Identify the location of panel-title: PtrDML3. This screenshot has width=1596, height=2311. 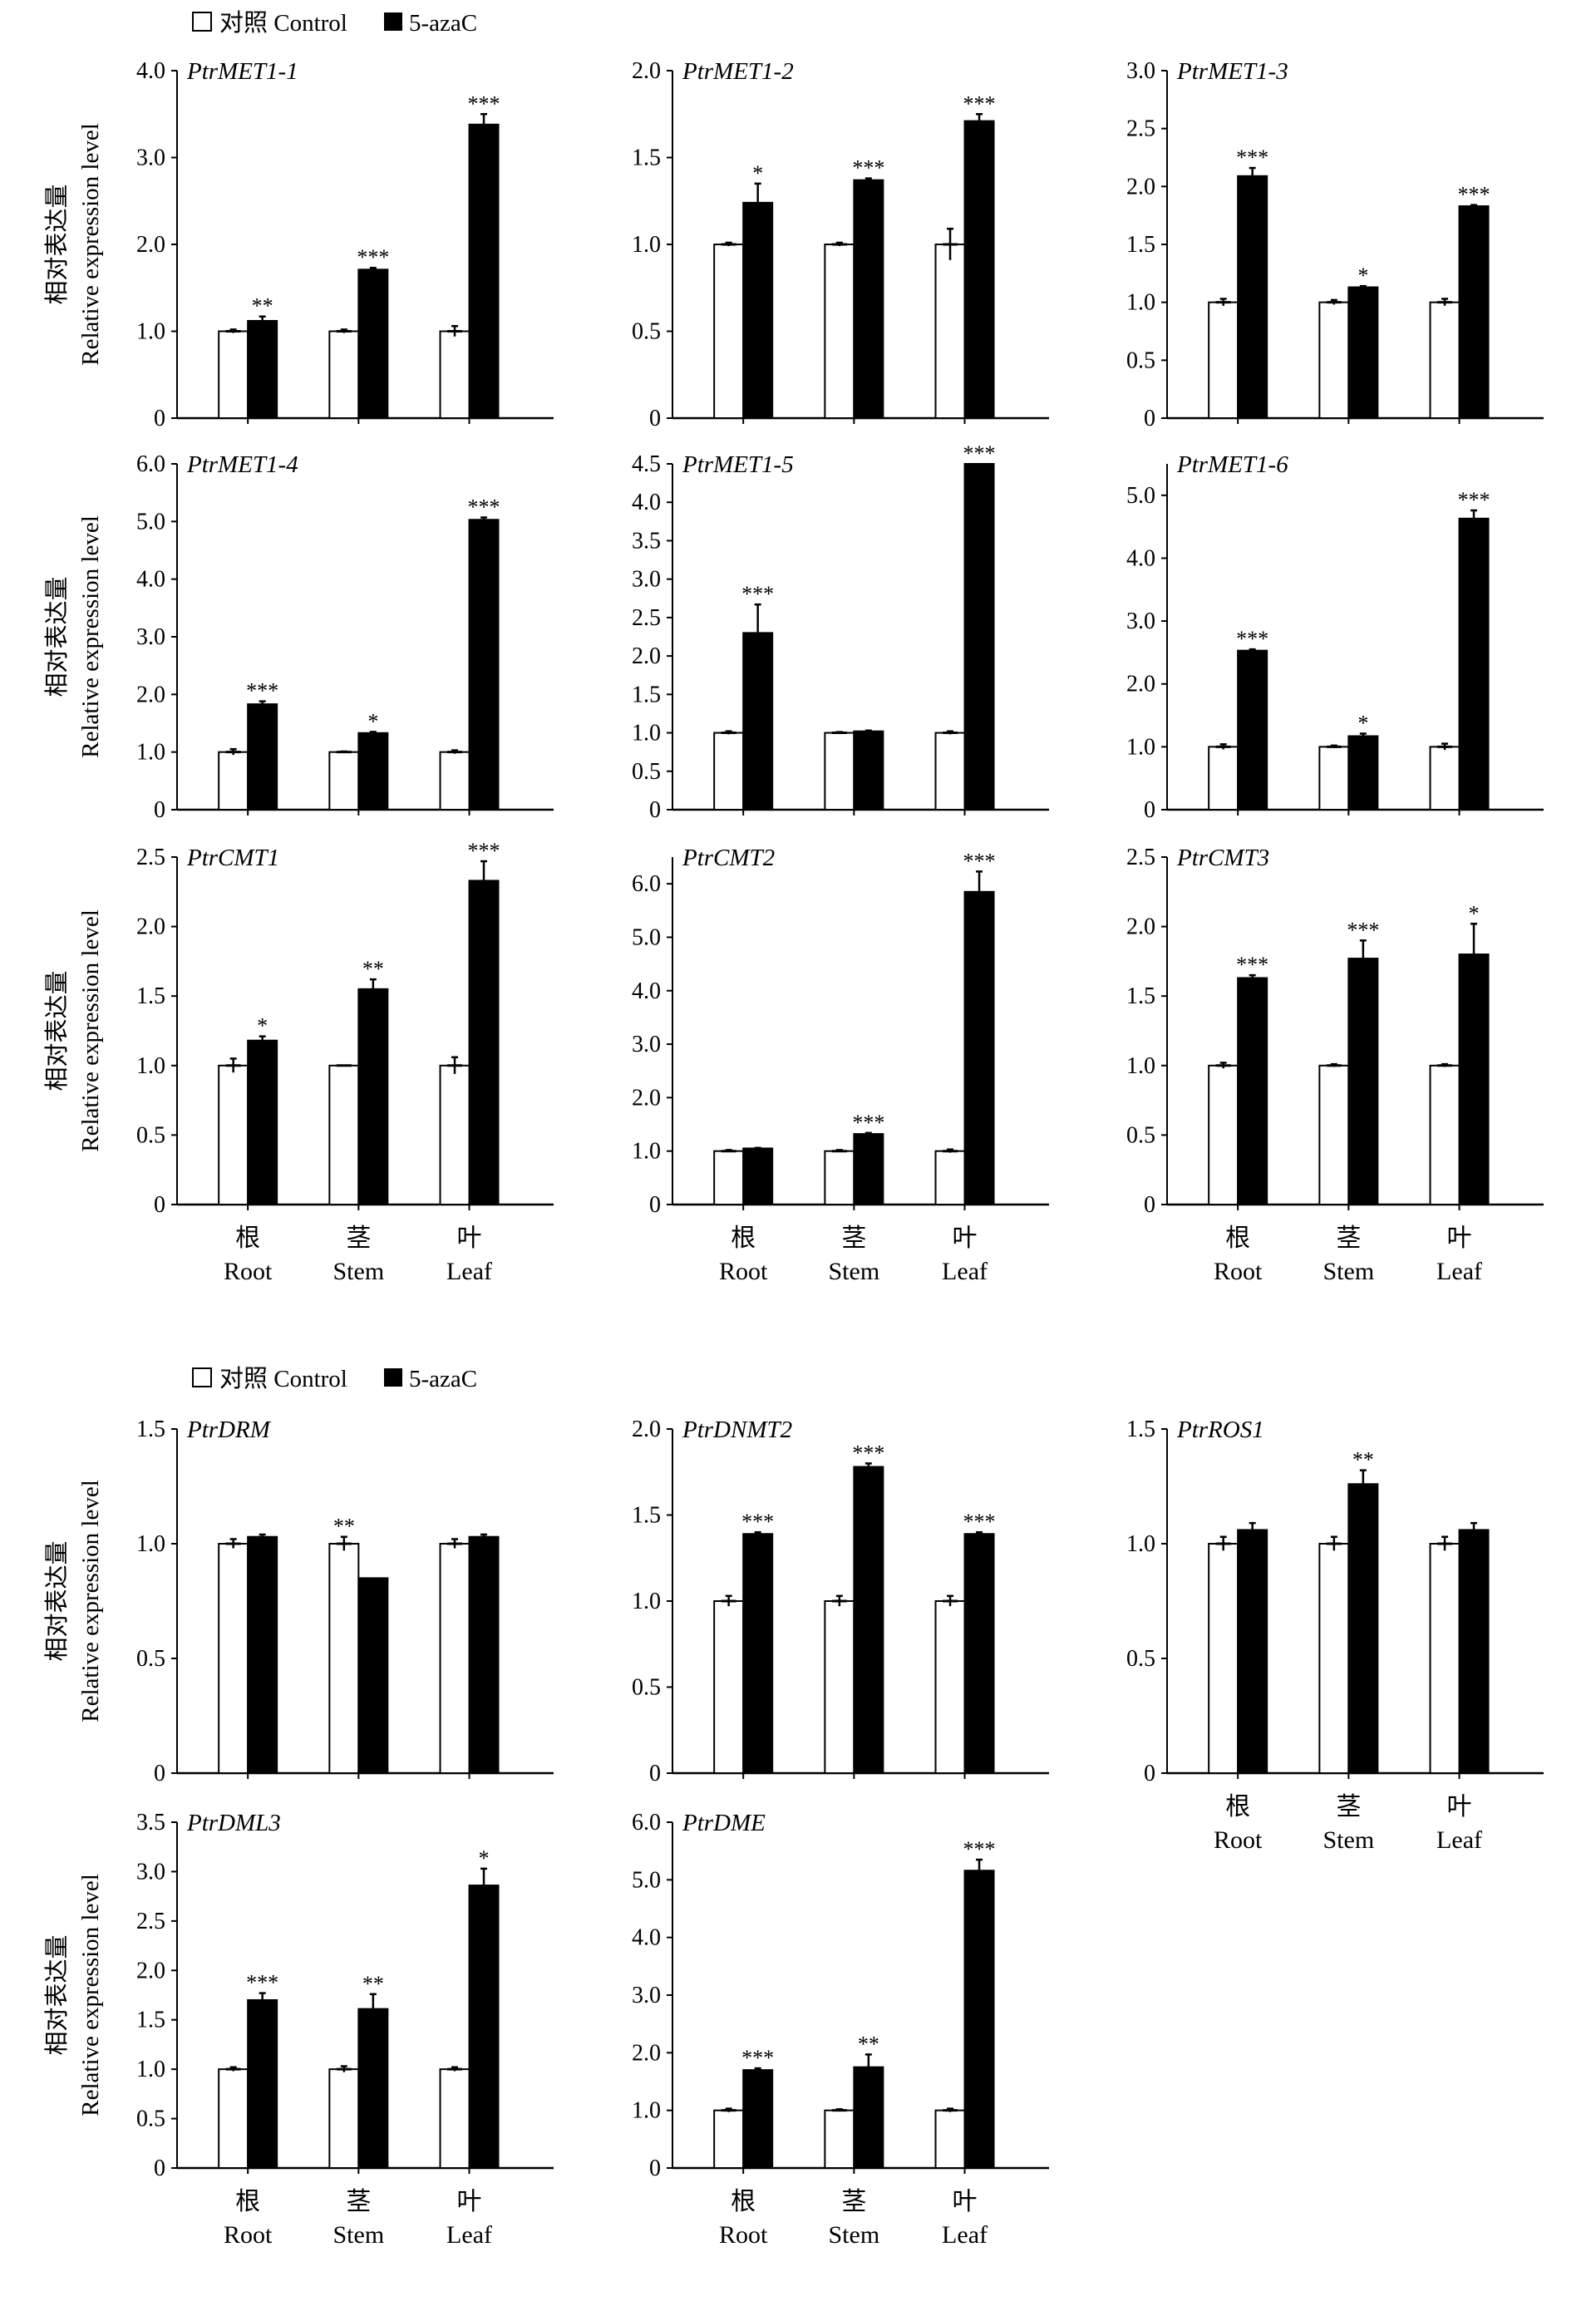
(233, 1823).